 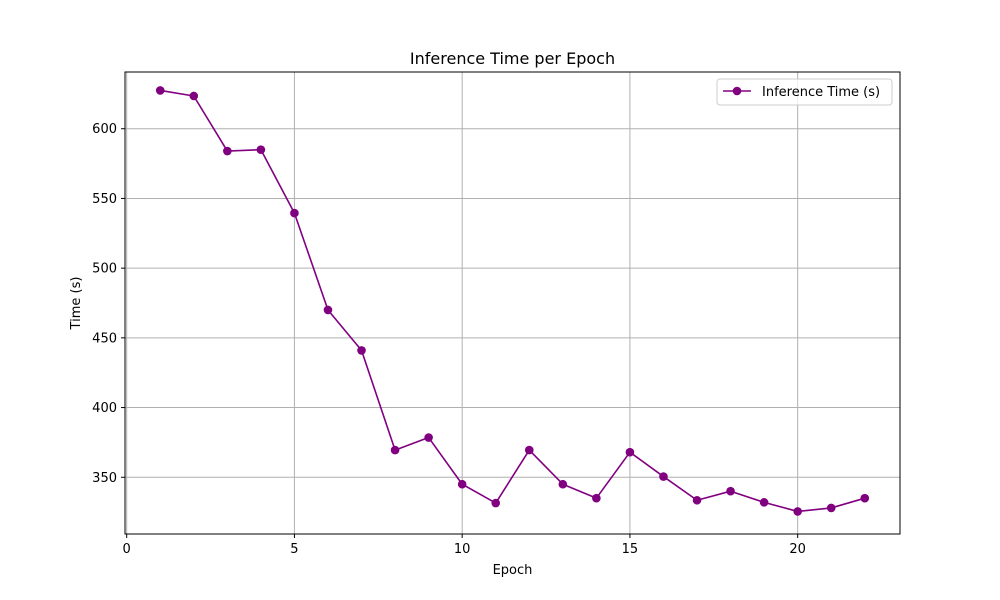 What do you see at coordinates (104, 129) in the screenshot?
I see `y-tick-label: 600` at bounding box center [104, 129].